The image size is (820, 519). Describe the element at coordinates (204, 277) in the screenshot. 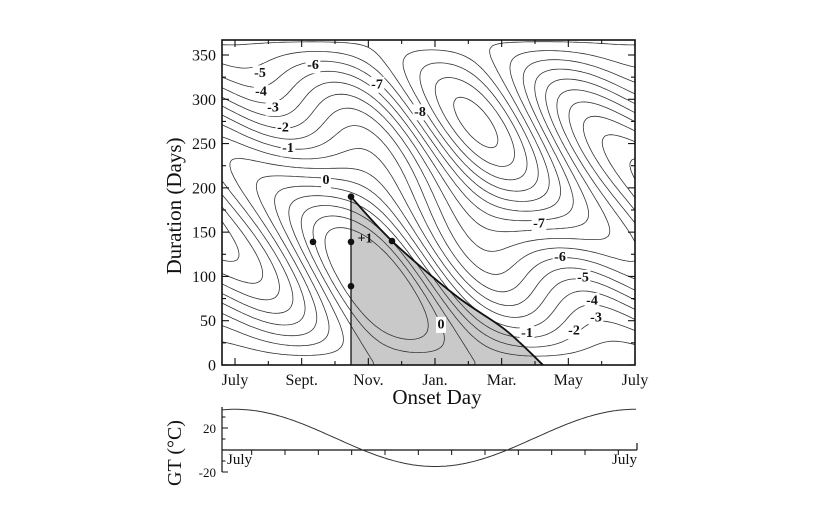

I see `y-tick-label: 100` at that location.